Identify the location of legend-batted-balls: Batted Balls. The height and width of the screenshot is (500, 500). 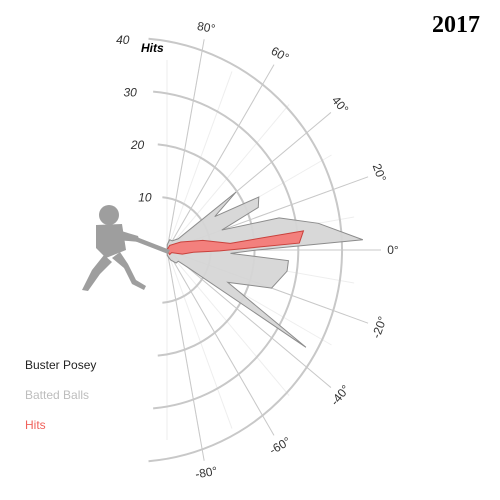
(57, 395).